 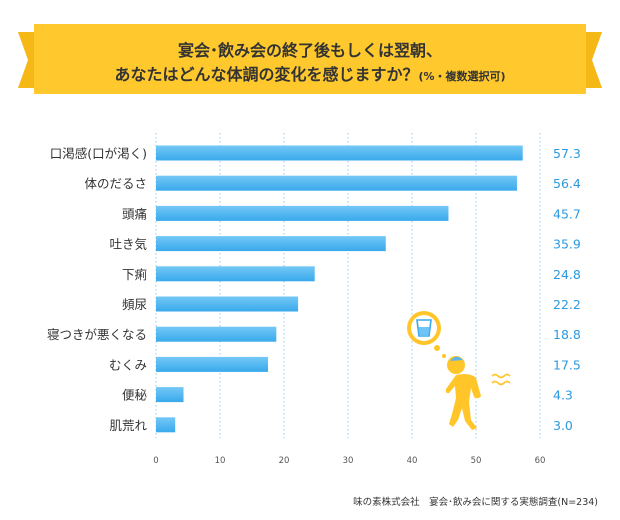 What do you see at coordinates (220, 461) in the screenshot?
I see `x-tick-label: 10` at bounding box center [220, 461].